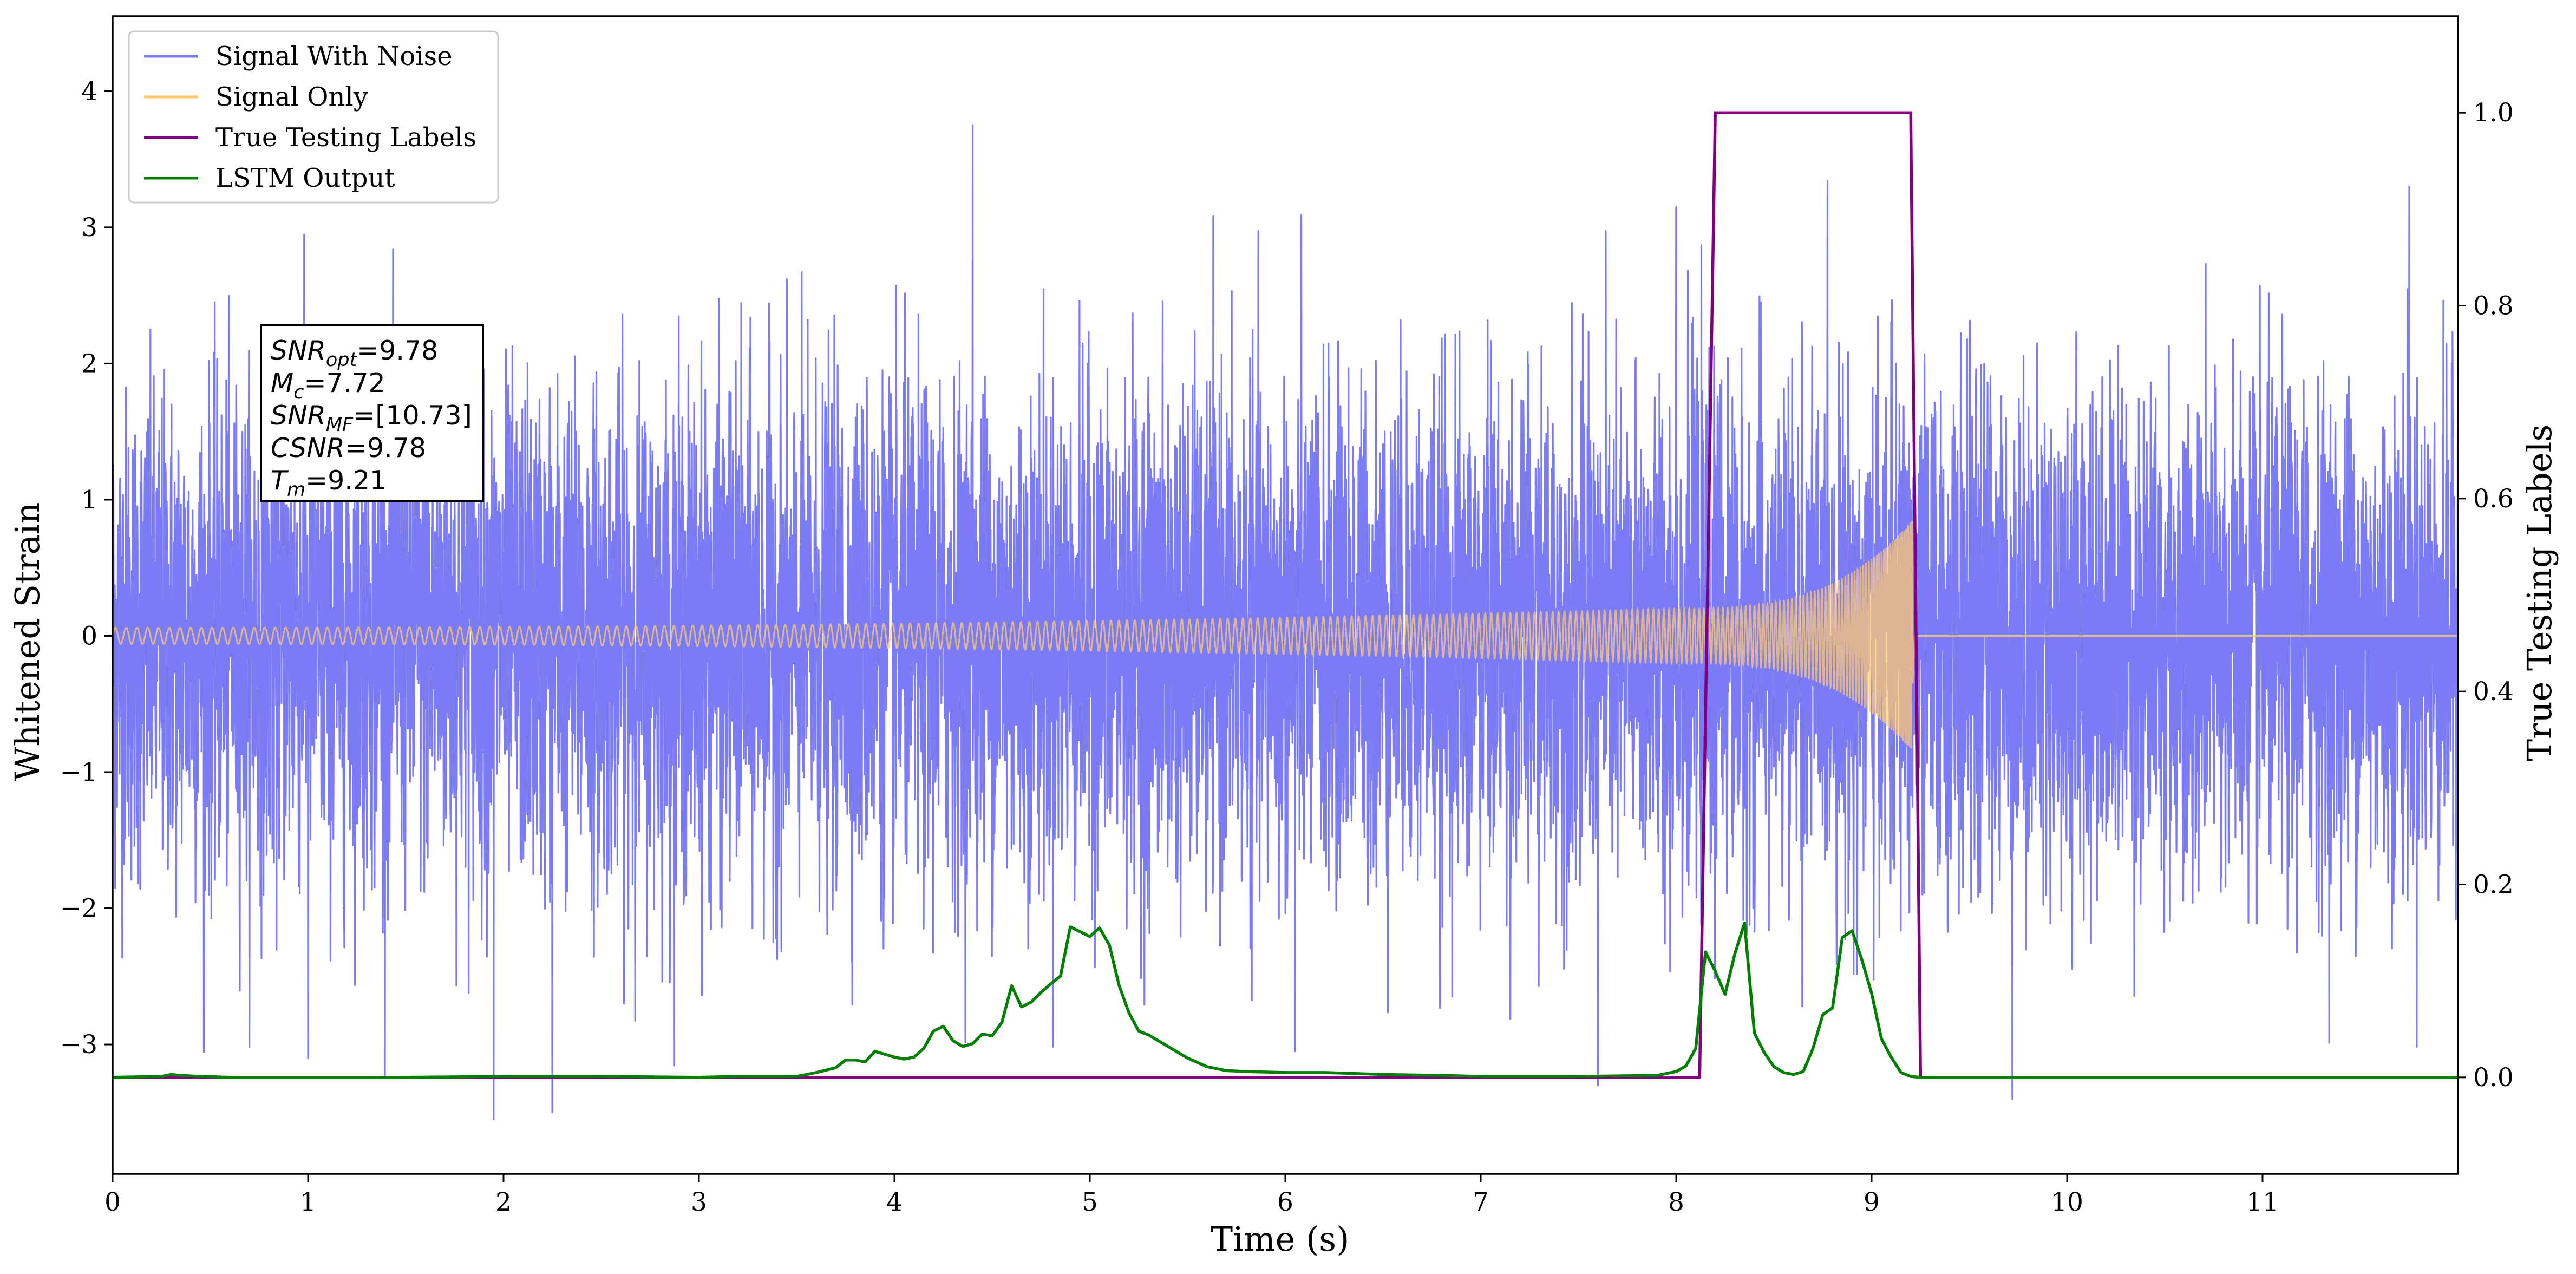 This screenshot has width=2576, height=1274. What do you see at coordinates (89, 91) in the screenshot?
I see `y-tick-label-left: 4` at bounding box center [89, 91].